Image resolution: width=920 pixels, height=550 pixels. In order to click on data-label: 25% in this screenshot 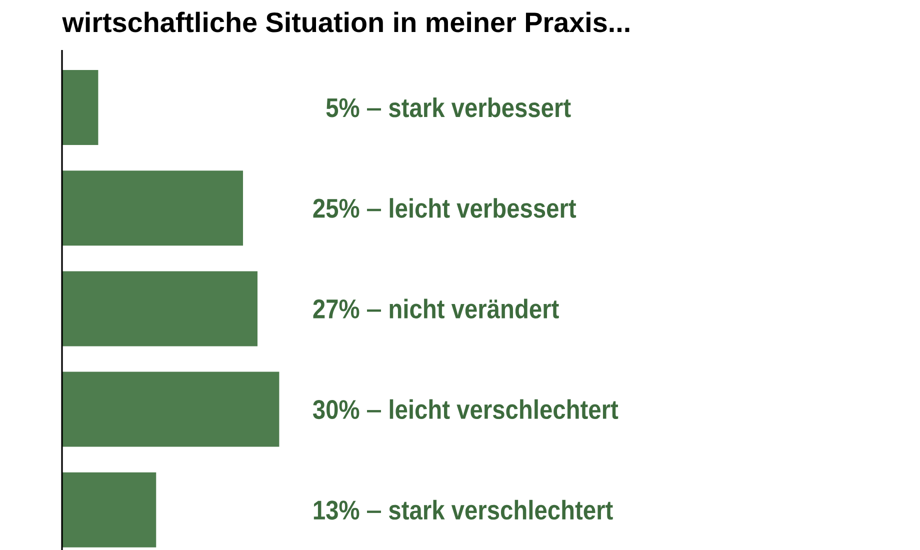, I will do `click(336, 208)`.